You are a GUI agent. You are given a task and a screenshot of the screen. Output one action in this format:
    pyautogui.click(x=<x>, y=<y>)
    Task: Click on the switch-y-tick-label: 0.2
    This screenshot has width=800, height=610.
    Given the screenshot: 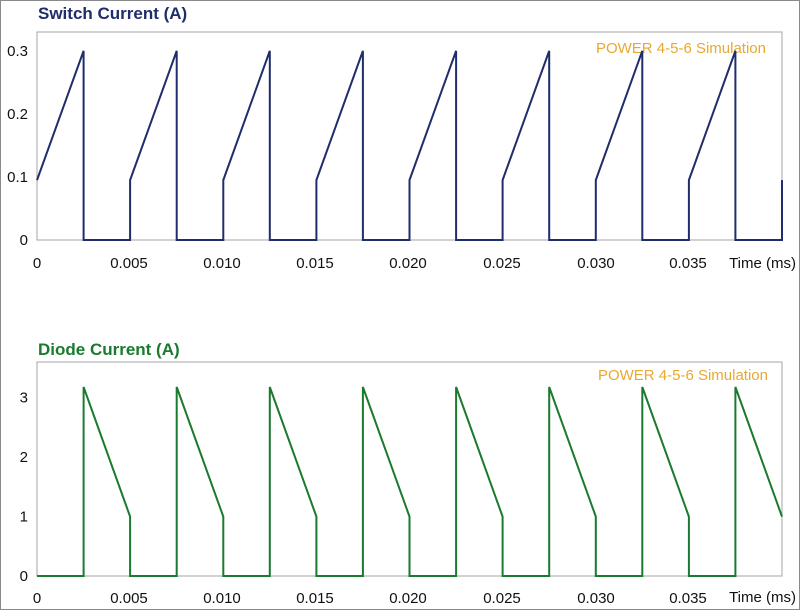 What is the action you would take?
    pyautogui.click(x=17, y=114)
    